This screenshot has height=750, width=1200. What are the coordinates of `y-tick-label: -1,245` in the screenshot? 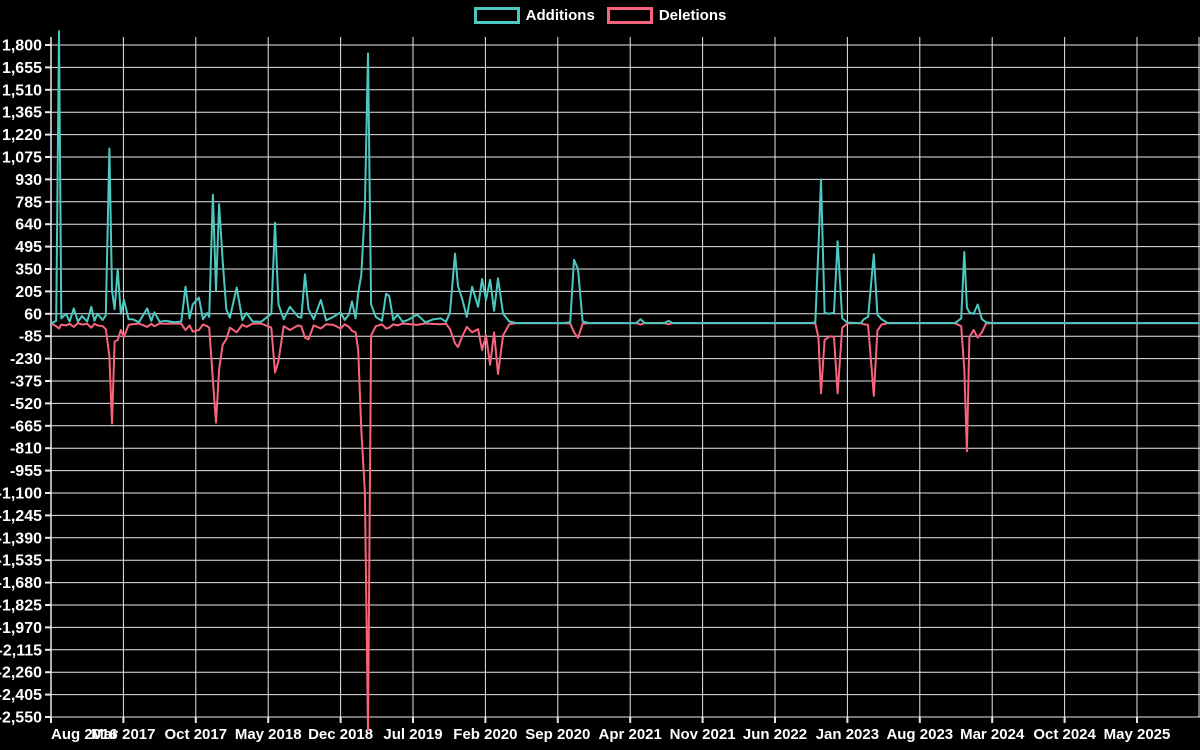 It's located at (21, 516).